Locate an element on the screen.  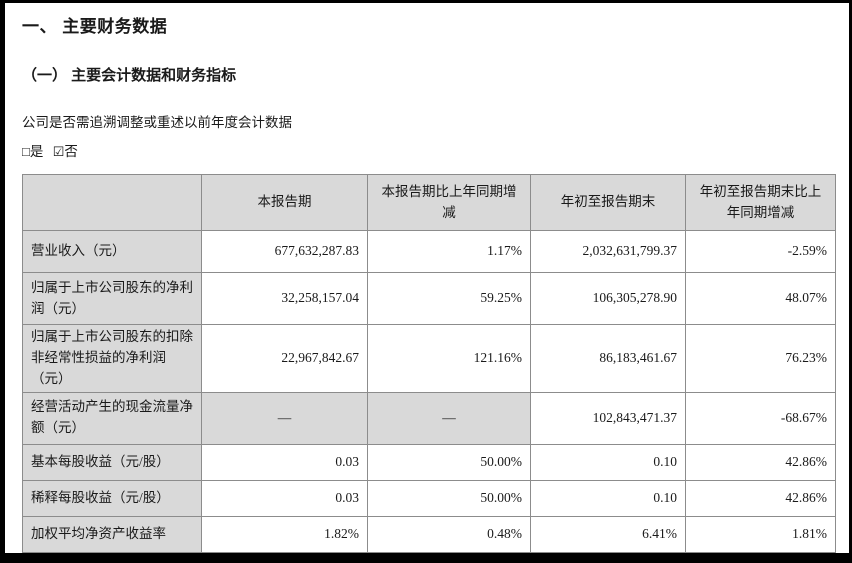
table-row: 经营活动产生的现金流量净额（元） — —102,843,471.37 -68.67% is located at coordinates (429, 418).